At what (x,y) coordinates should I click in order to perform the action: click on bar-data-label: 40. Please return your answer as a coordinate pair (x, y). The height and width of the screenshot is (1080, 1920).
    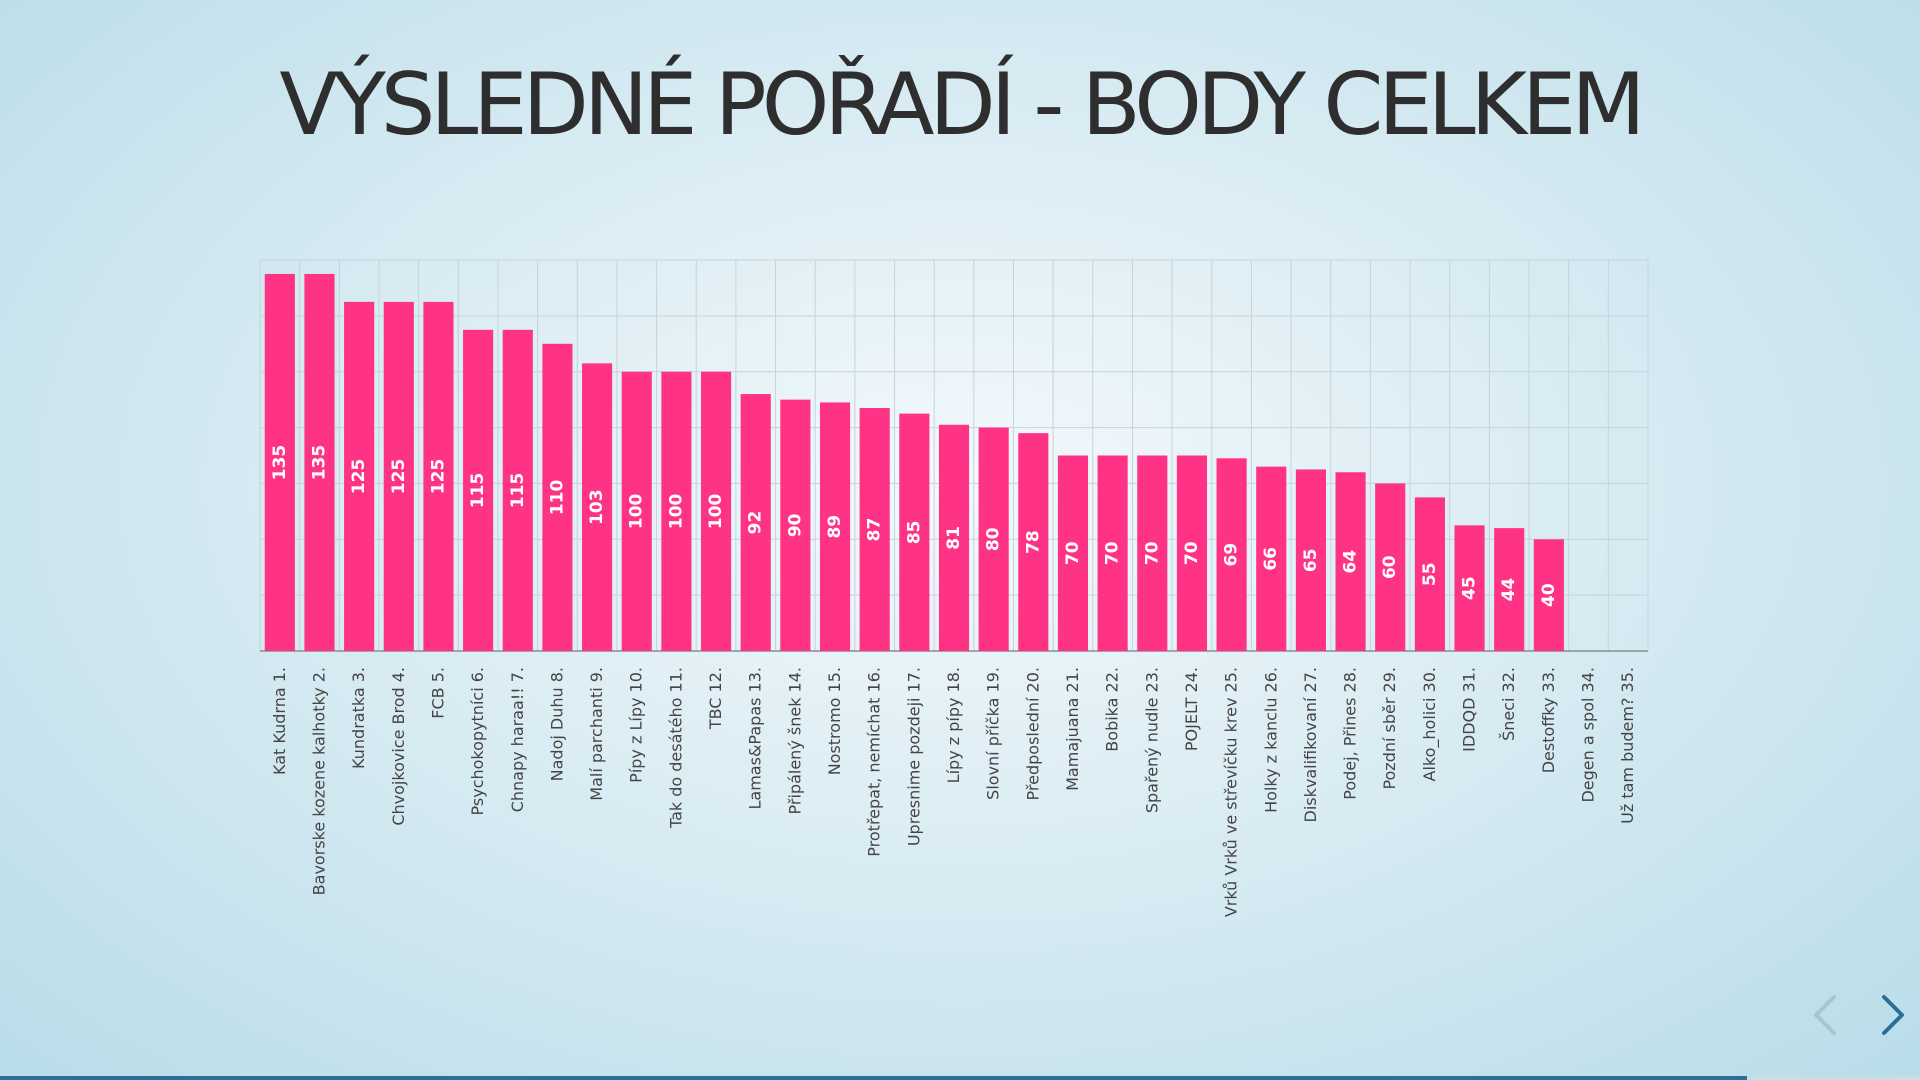
    Looking at the image, I should click on (1549, 595).